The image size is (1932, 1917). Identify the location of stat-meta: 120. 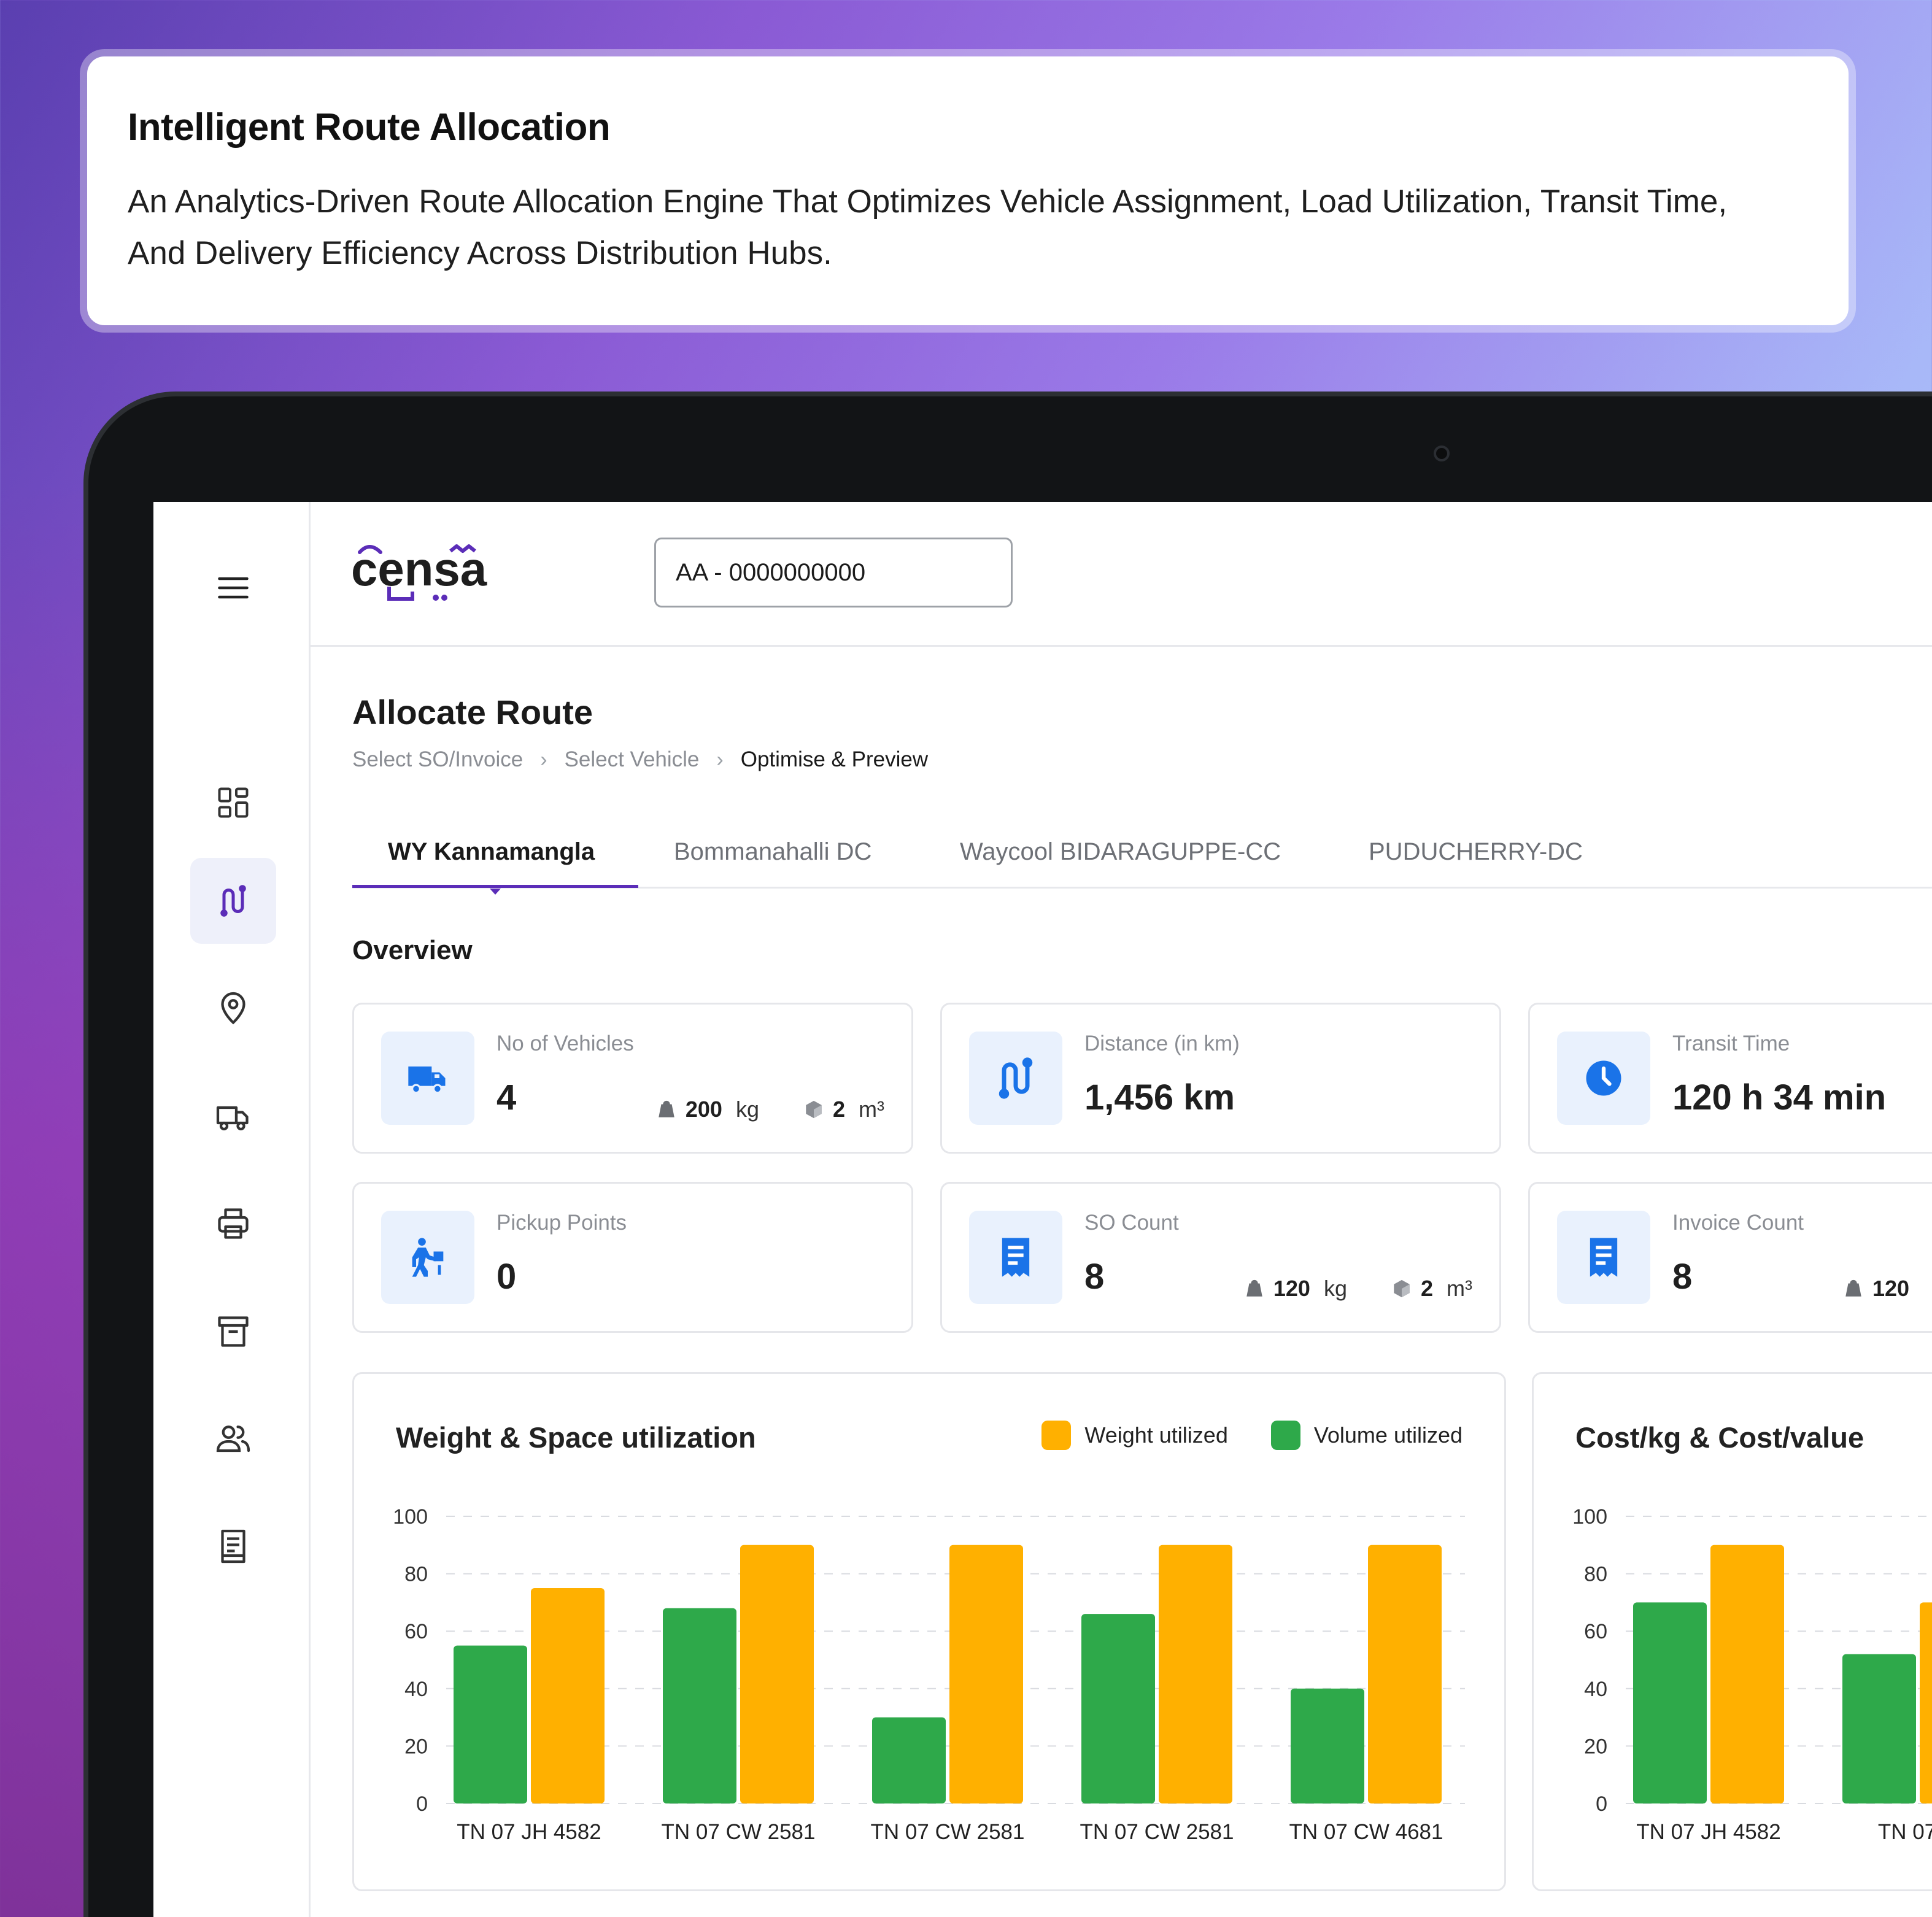
(1876, 1289).